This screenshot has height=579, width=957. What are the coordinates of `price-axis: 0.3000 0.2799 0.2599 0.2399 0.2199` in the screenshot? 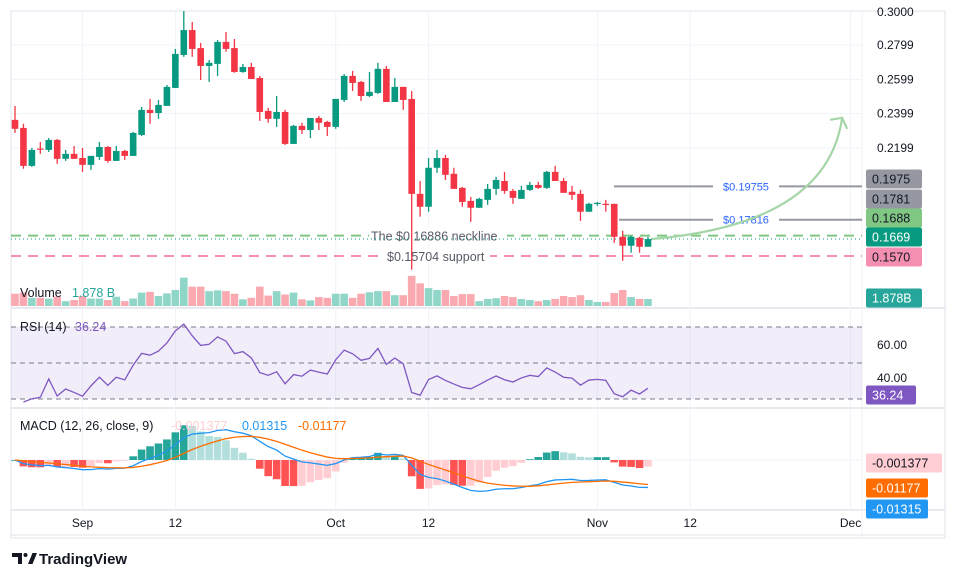 It's located at (895, 80).